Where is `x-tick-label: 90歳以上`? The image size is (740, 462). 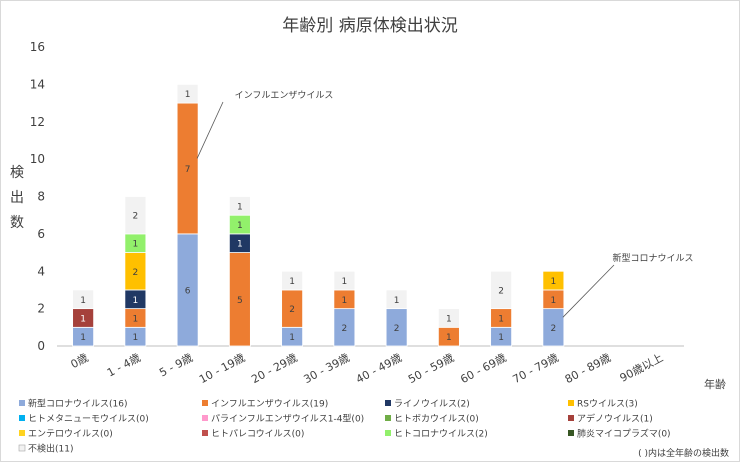 x-tick-label: 90歳以上 is located at coordinates (642, 368).